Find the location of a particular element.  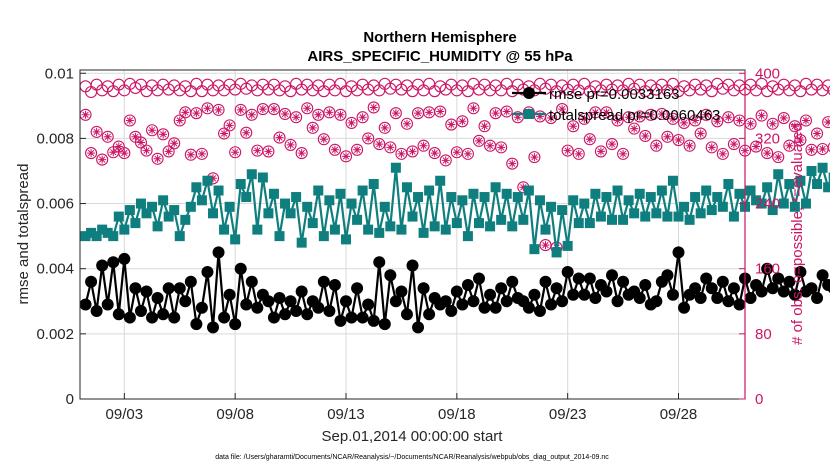

chart-title: Northern Hemisphere is located at coordinates (439, 37).